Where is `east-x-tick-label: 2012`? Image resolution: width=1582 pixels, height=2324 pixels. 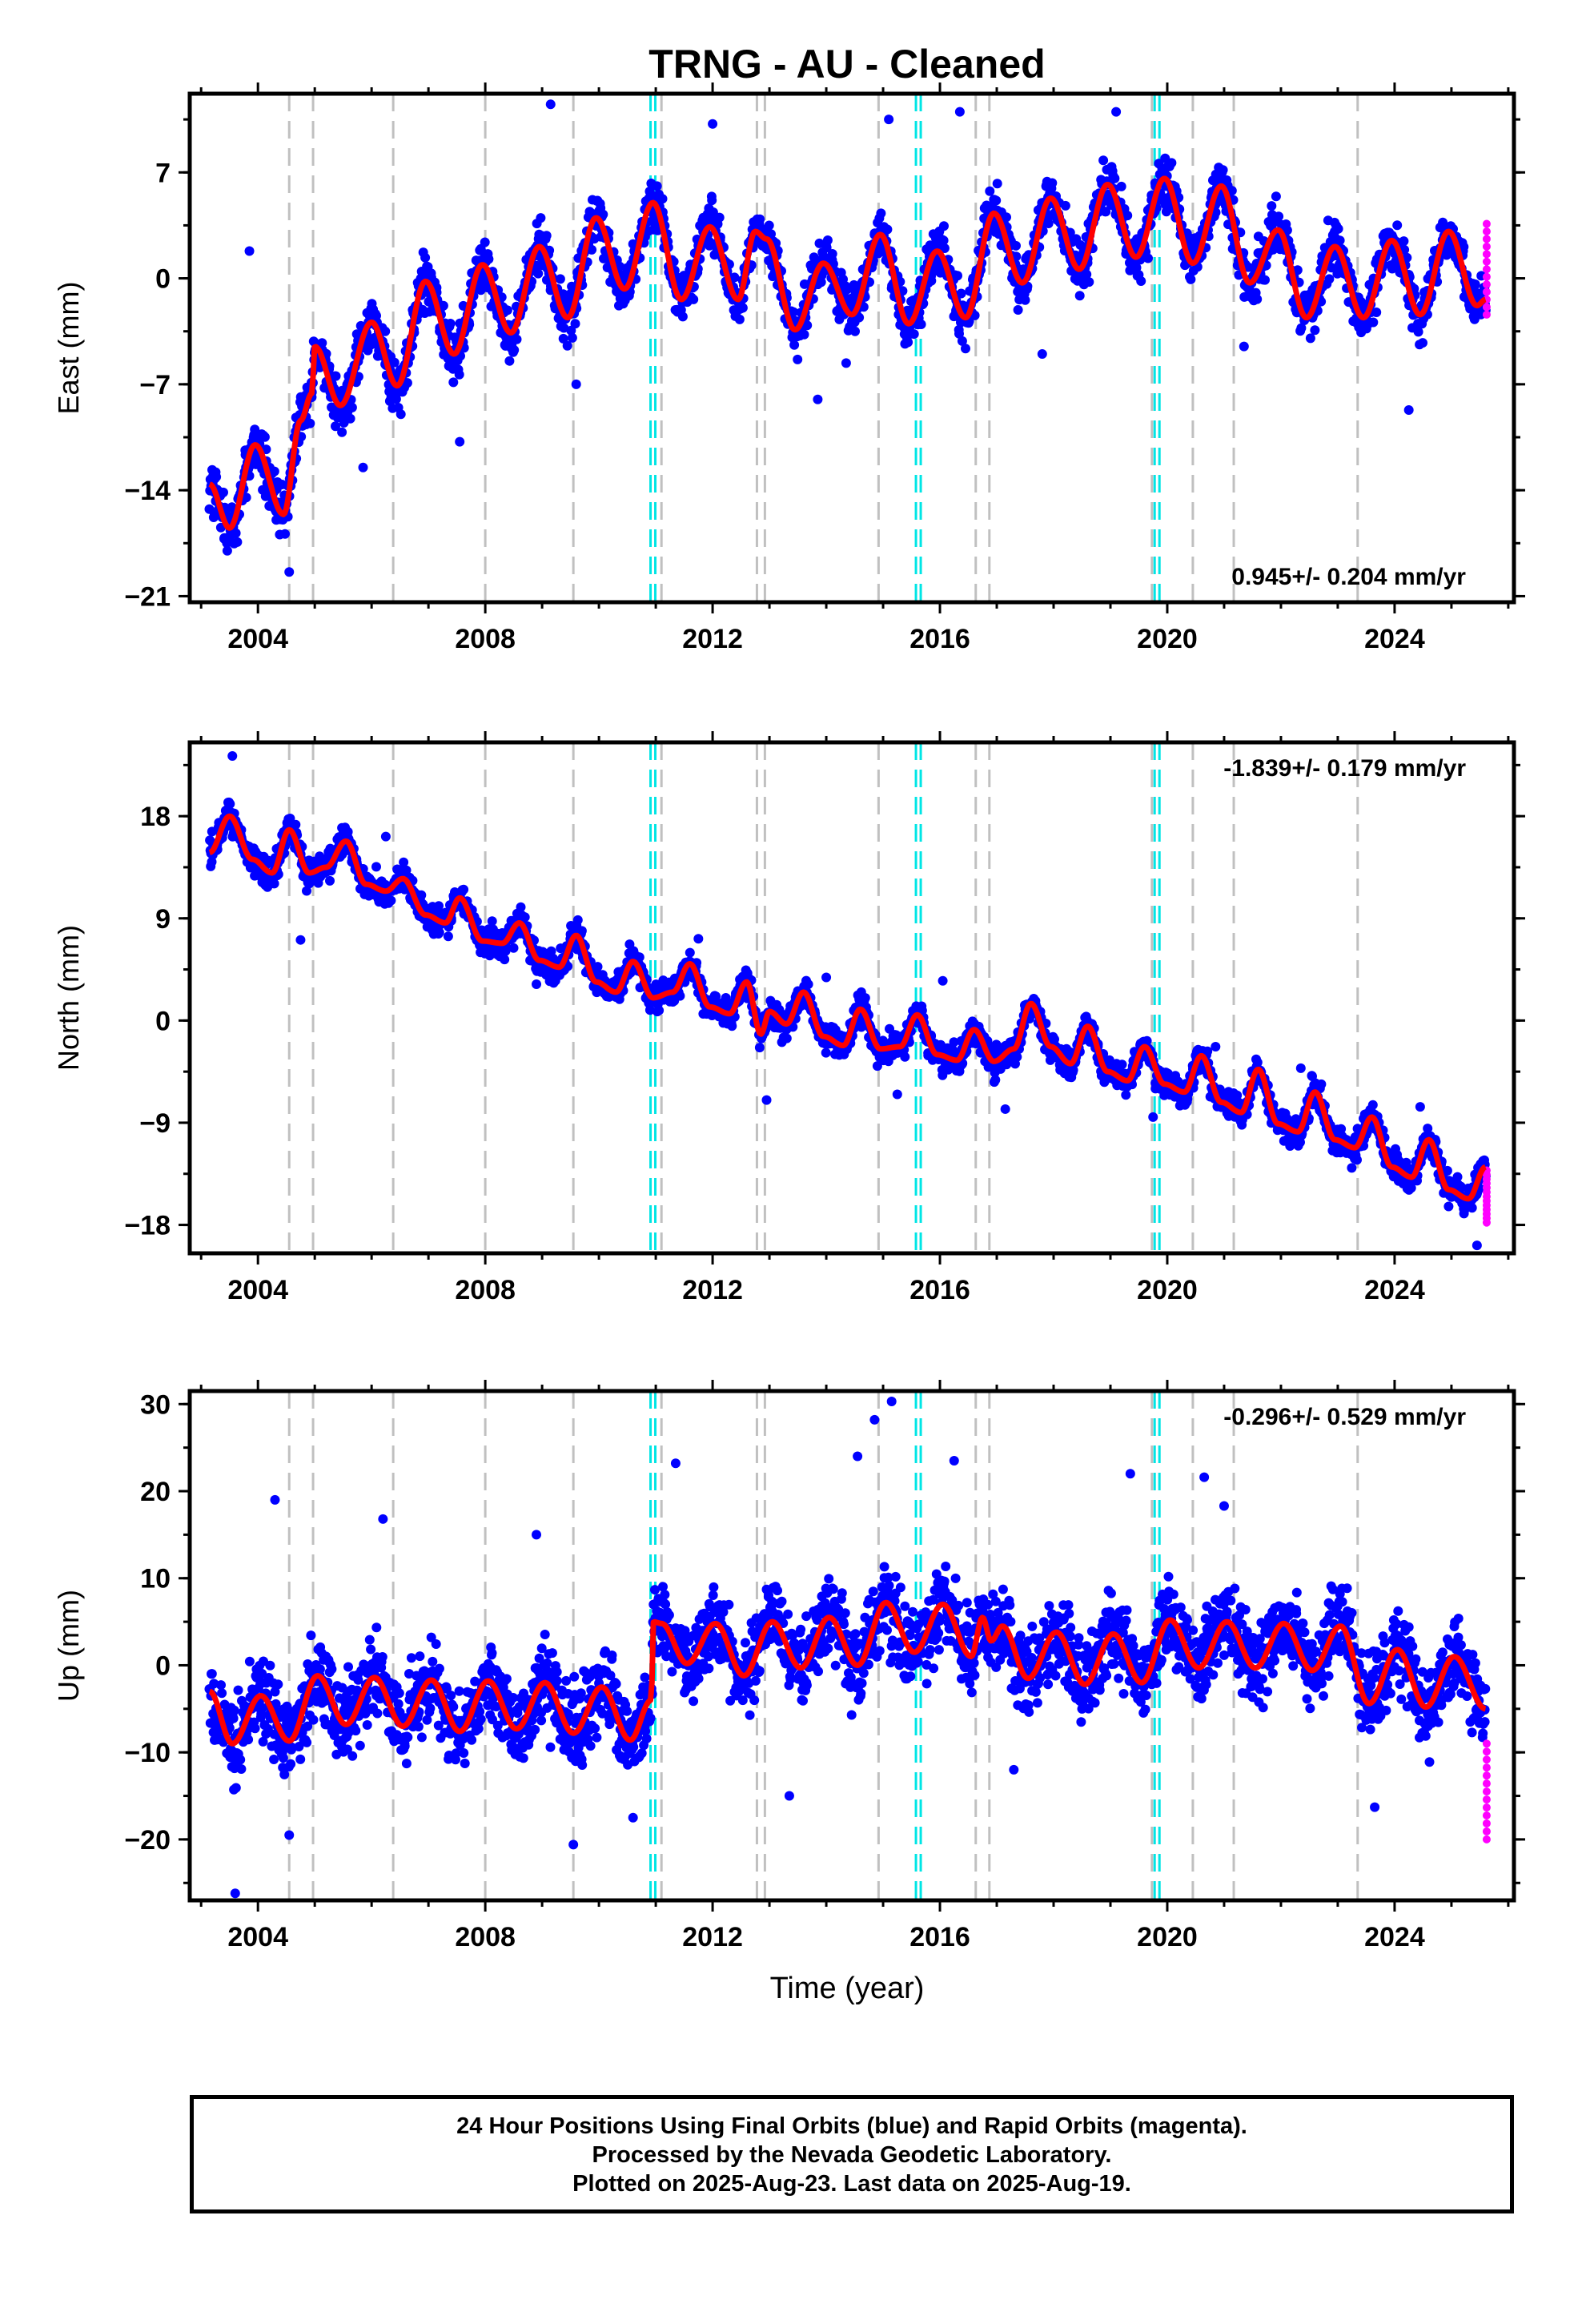
east-x-tick-label: 2012 is located at coordinates (712, 639).